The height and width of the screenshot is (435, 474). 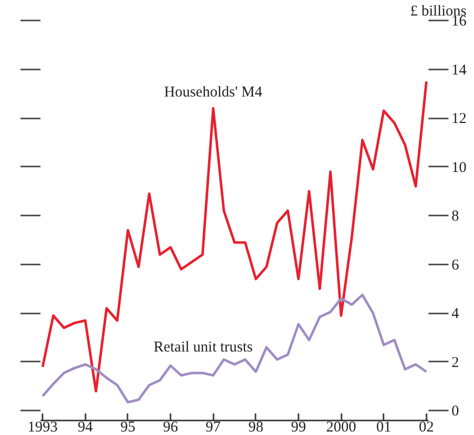 I want to click on y-tick-label: 4, so click(x=456, y=314).